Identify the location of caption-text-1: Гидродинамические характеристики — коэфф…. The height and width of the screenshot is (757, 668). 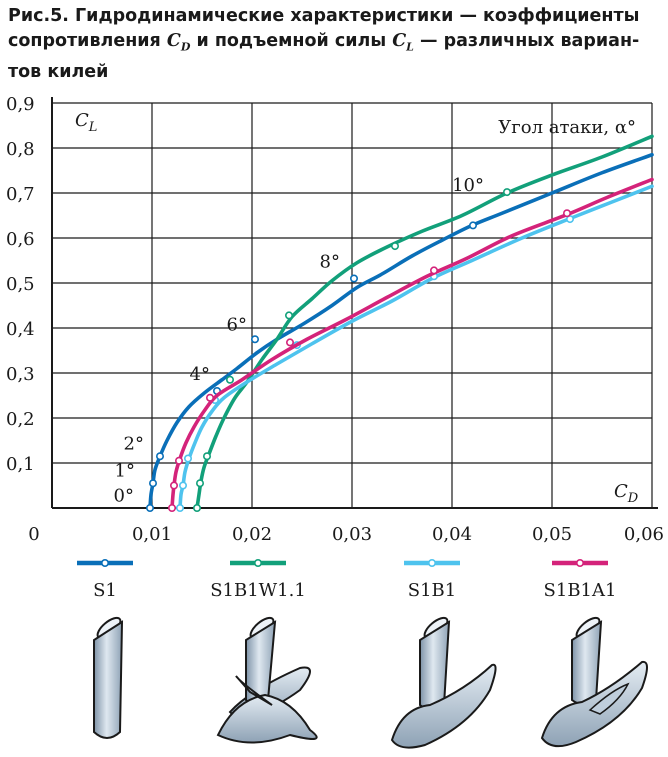
(357, 16).